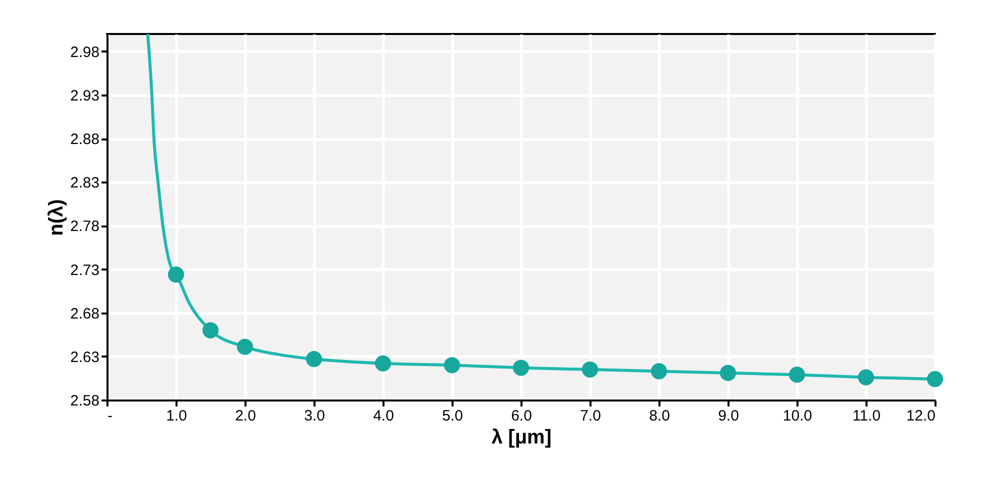  What do you see at coordinates (85, 139) in the screenshot?
I see `y-tick-label: 2.88` at bounding box center [85, 139].